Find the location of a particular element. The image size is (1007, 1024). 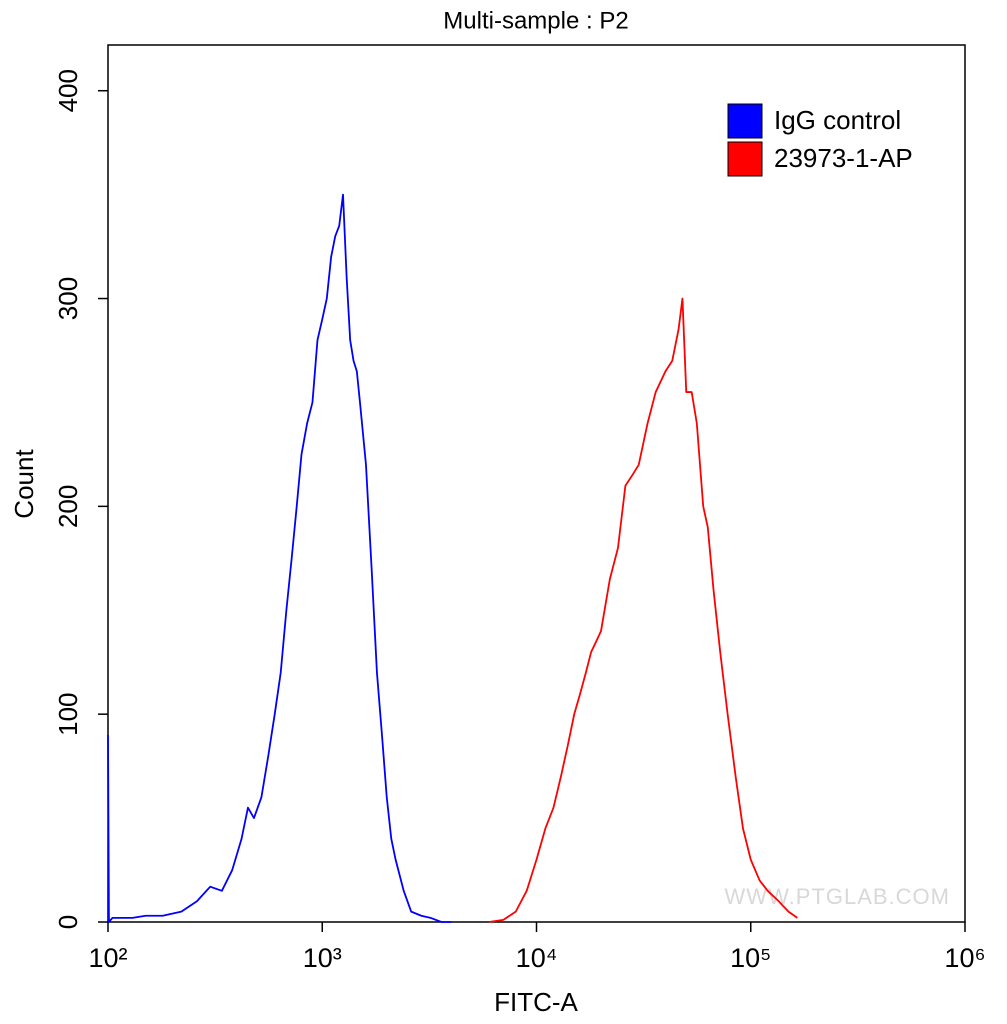

x-tick-label: 10⁵ is located at coordinates (750, 958).